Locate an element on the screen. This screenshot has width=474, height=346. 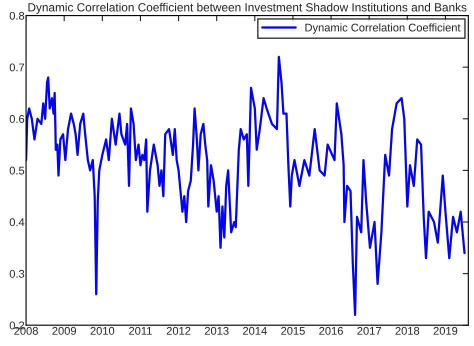
y-tick-label: 0.6 is located at coordinates (17, 119).